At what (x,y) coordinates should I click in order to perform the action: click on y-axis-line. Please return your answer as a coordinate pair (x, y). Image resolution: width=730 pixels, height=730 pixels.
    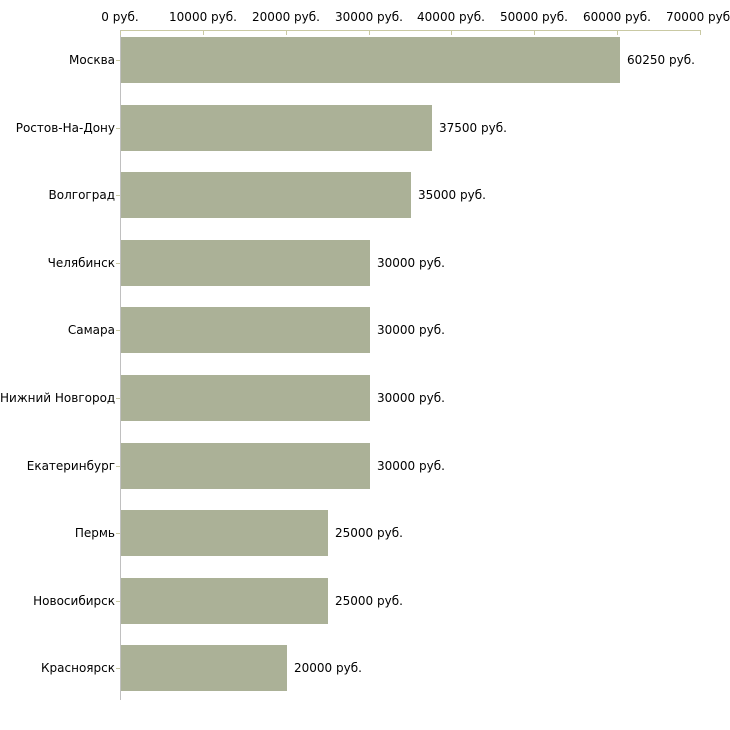
    Looking at the image, I should click on (120, 365).